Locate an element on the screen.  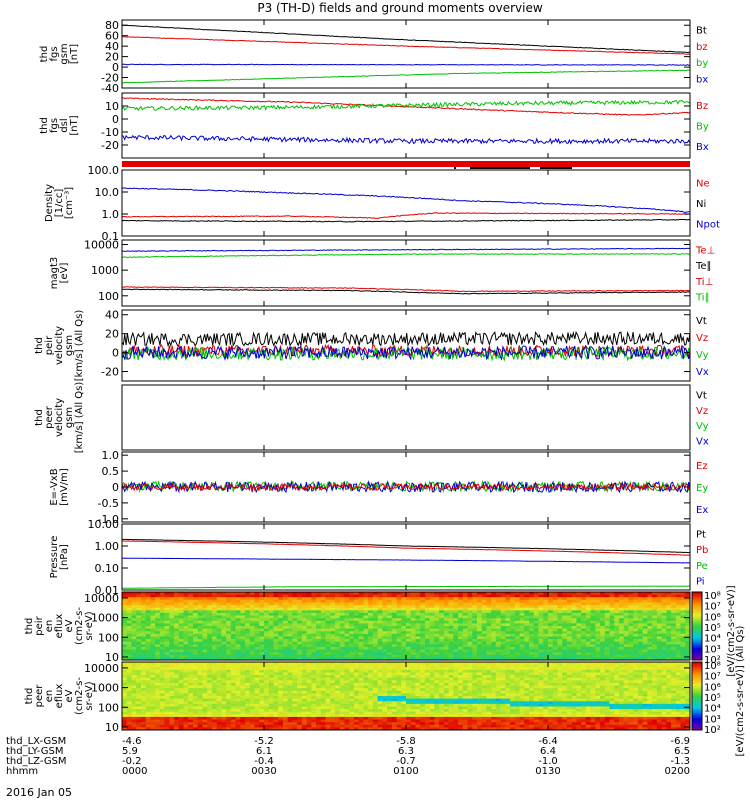
y-tick-label: 1.0 is located at coordinates (111, 455).